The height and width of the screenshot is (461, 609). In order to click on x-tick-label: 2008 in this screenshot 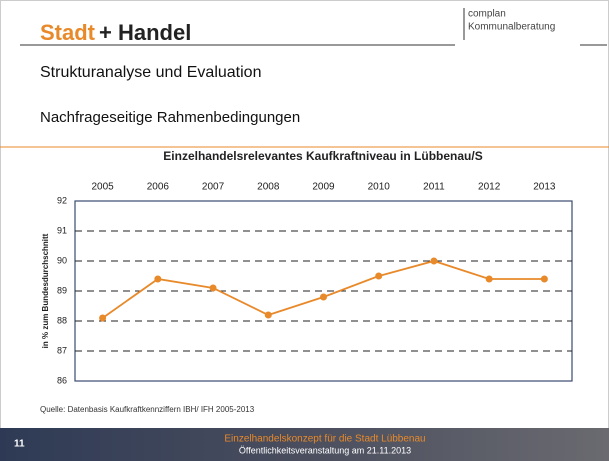, I will do `click(268, 187)`.